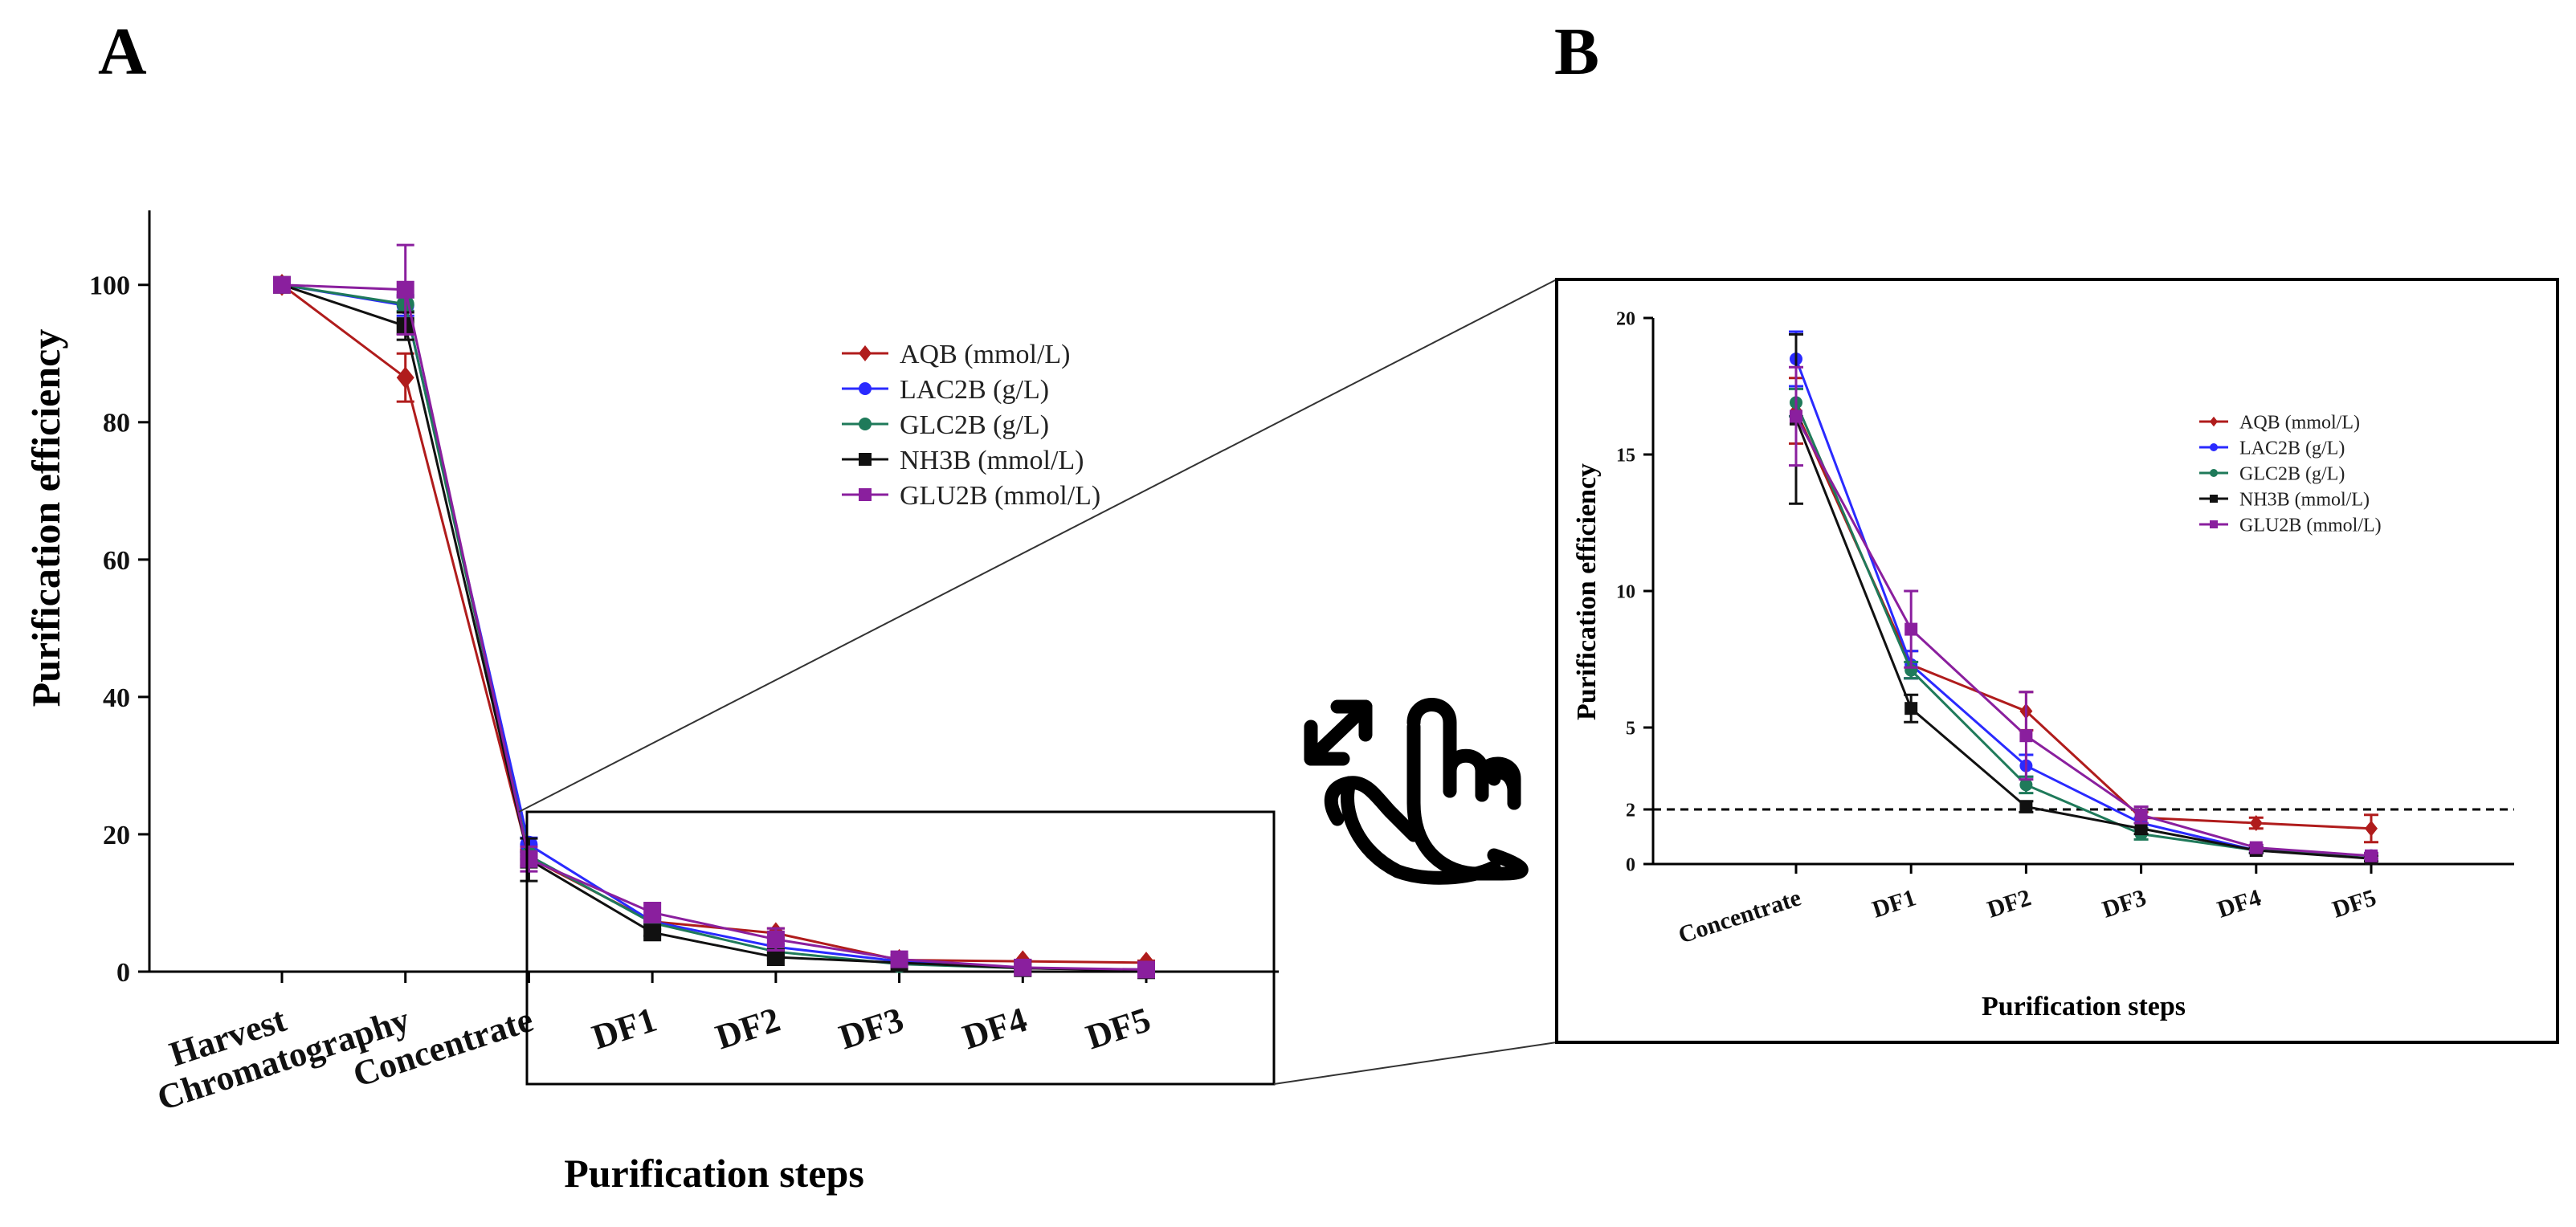  I want to click on chart-a-x-tick-label: DF1, so click(624, 1029).